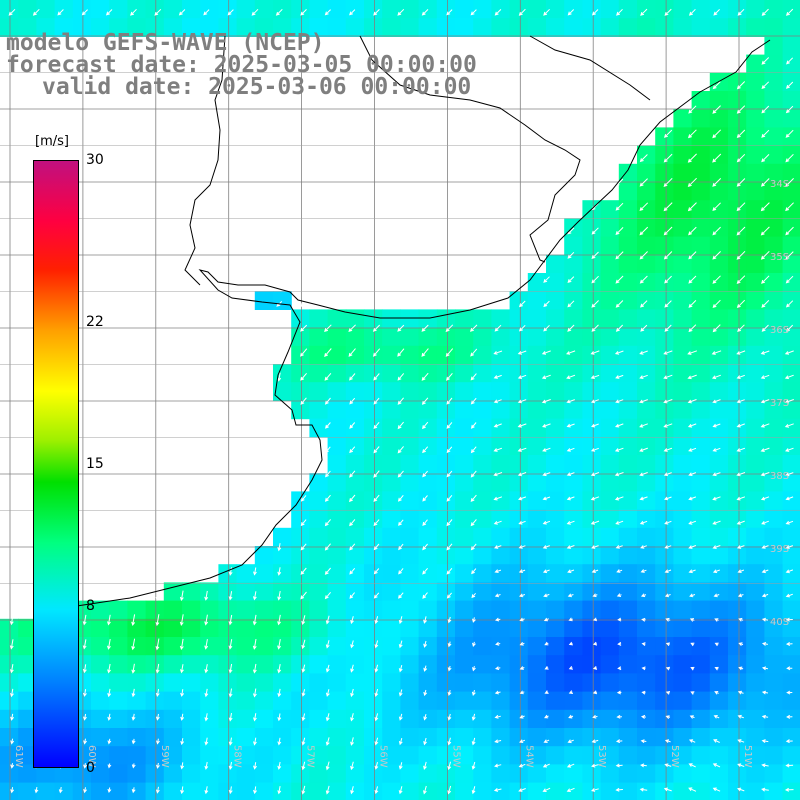 The image size is (800, 800). I want to click on lat-label: 37S, so click(779, 403).